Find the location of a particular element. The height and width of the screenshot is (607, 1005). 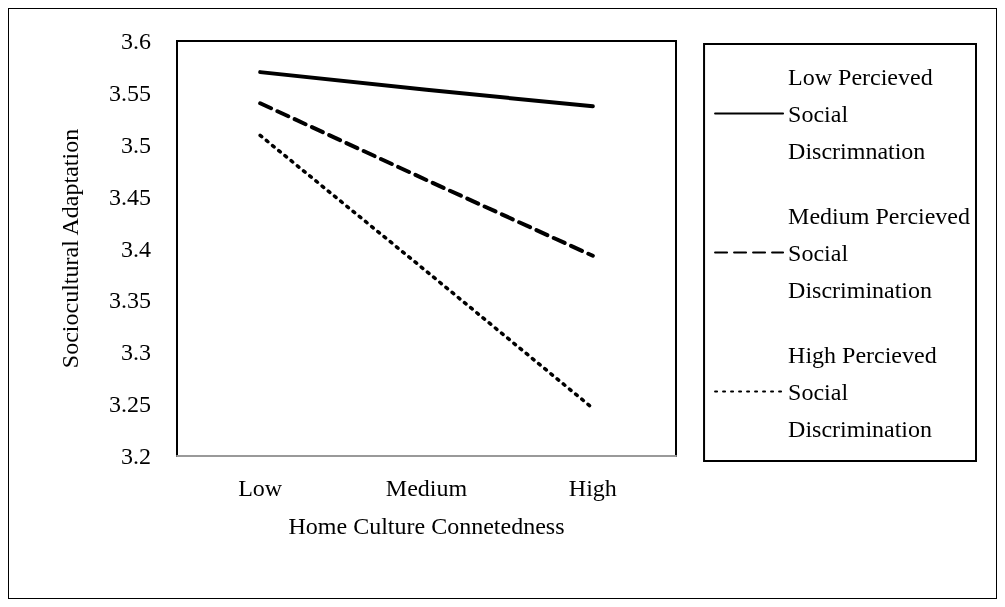

x-axis-title: Home Culture Connetedness is located at coordinates (426, 526).